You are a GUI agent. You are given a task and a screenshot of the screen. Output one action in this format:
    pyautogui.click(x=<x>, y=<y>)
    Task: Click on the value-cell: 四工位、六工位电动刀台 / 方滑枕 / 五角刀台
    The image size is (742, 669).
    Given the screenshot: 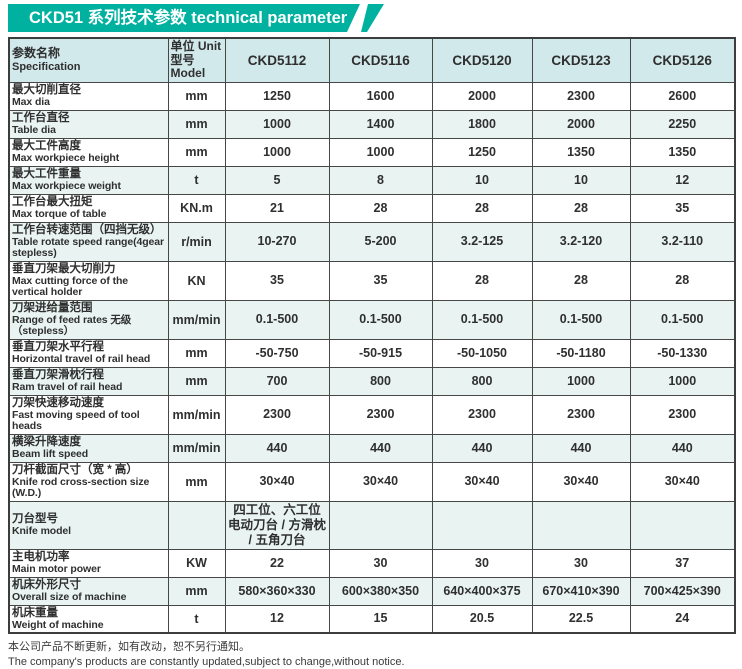 What is the action you would take?
    pyautogui.click(x=277, y=525)
    